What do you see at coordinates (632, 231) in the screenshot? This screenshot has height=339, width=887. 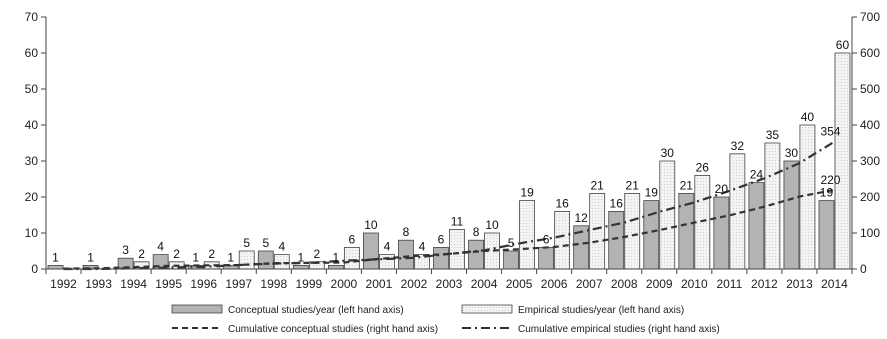 I see `bar-empirical-2008` at bounding box center [632, 231].